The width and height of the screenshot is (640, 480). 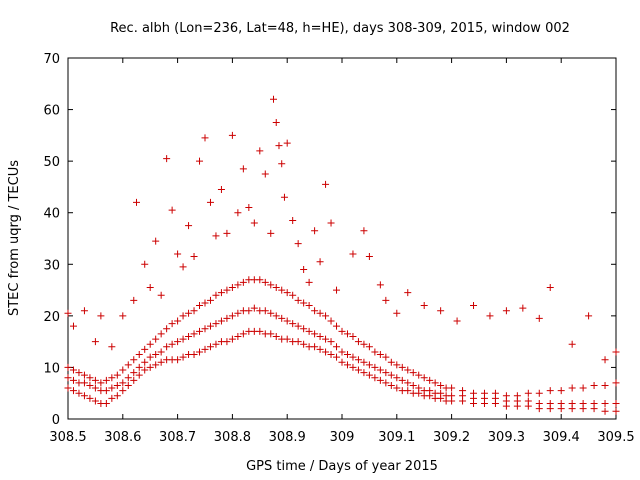 I want to click on x-tick-label: 308.8, so click(x=232, y=437).